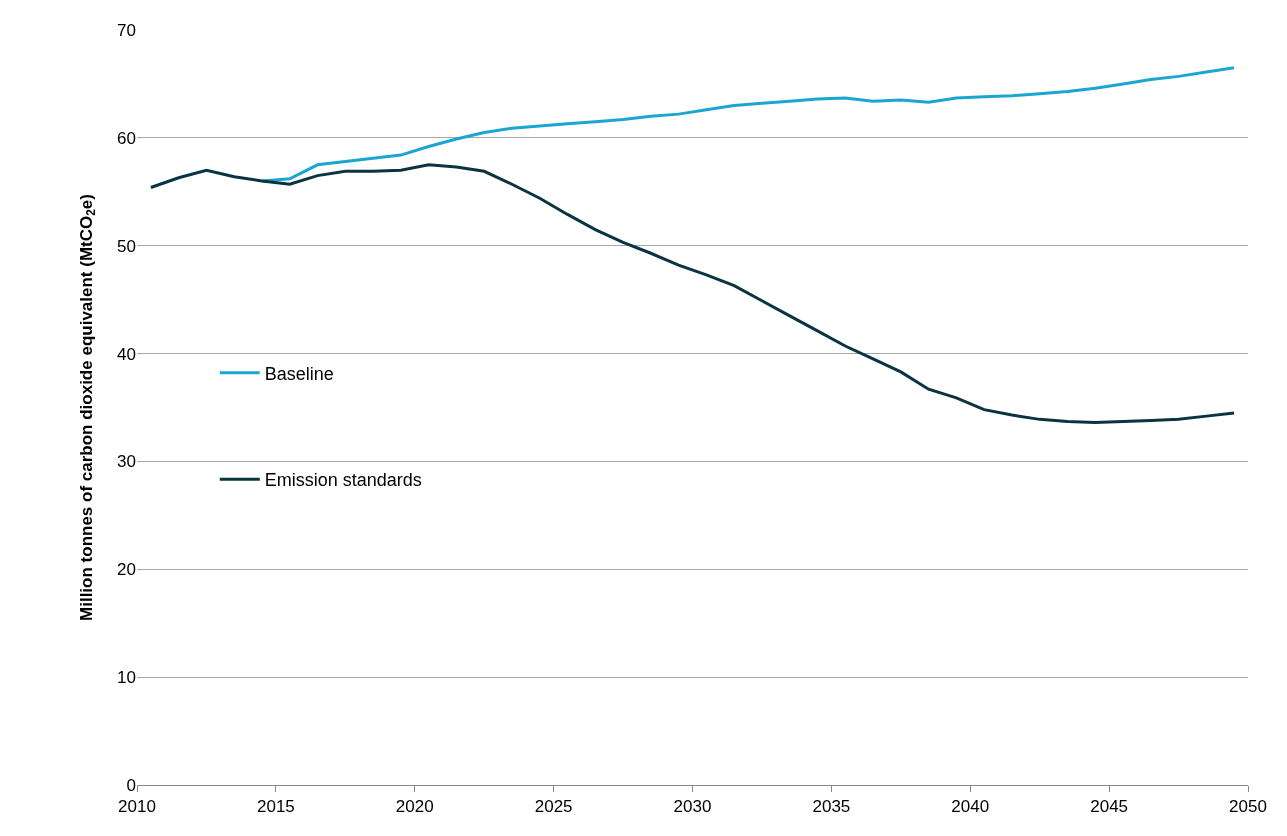  What do you see at coordinates (275, 807) in the screenshot?
I see `x-tick-label: 2015` at bounding box center [275, 807].